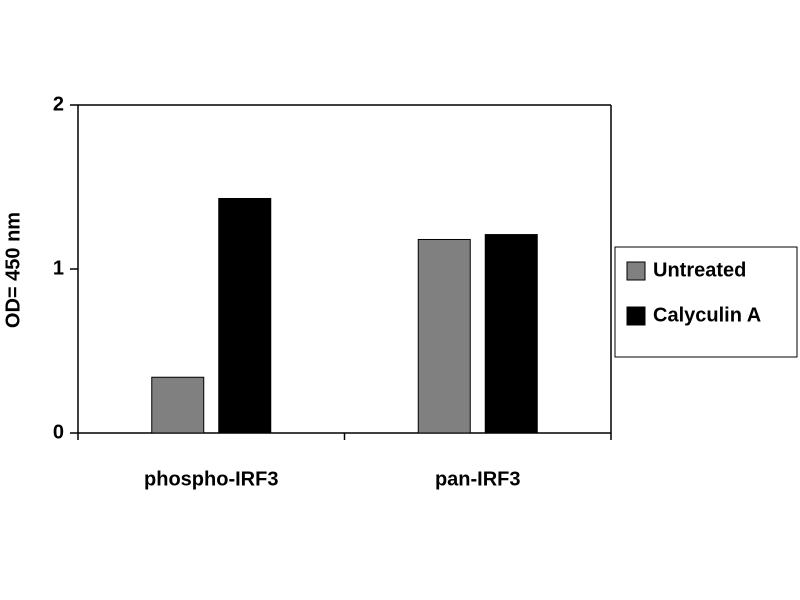 This screenshot has width=800, height=600. What do you see at coordinates (58, 432) in the screenshot?
I see `y-tick-label: 0` at bounding box center [58, 432].